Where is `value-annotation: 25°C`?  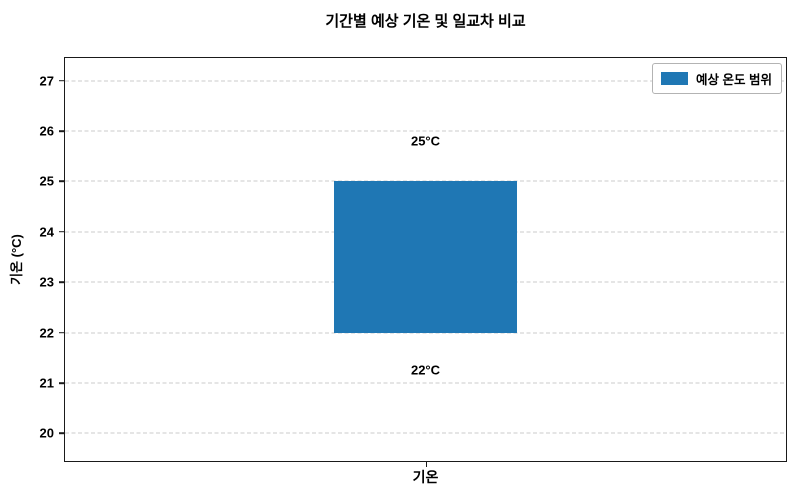
value-annotation: 25°C is located at coordinates (425, 141).